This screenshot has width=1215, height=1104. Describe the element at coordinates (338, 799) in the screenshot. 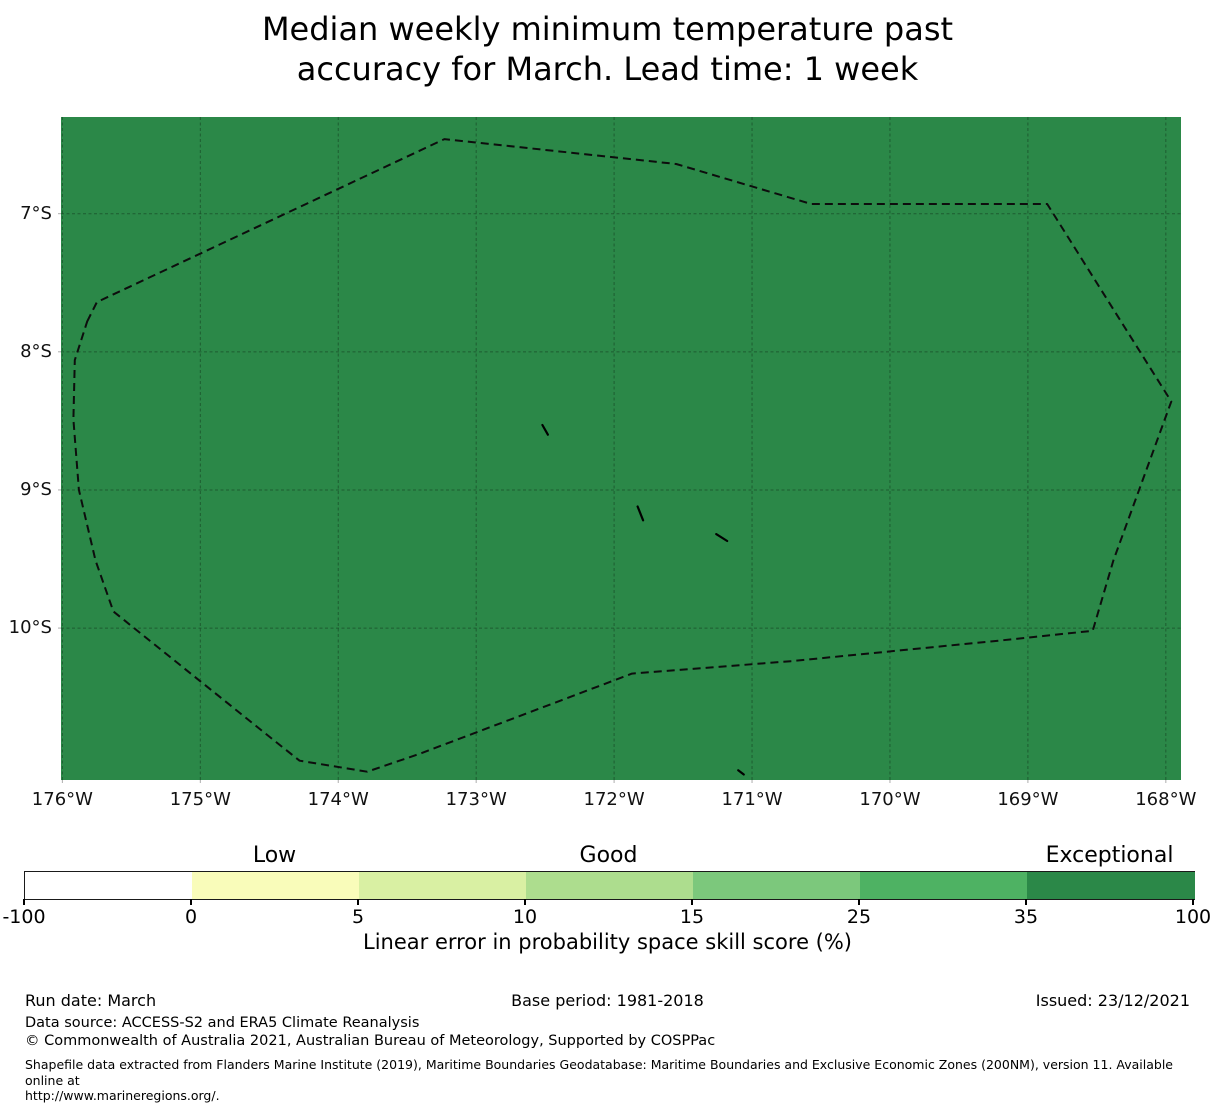

I see `x-tick-label: 174°W` at that location.